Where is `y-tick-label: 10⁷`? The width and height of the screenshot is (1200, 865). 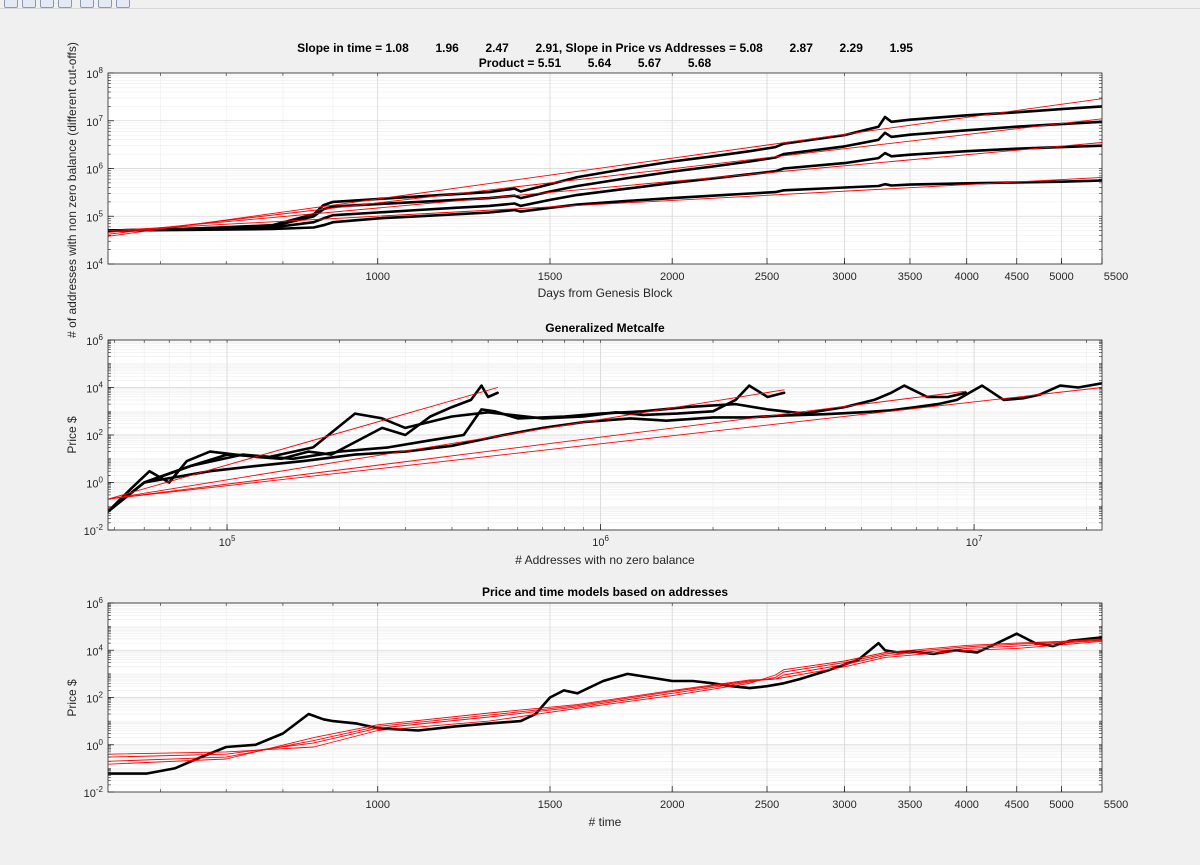 y-tick-label: 10⁷ is located at coordinates (94, 121).